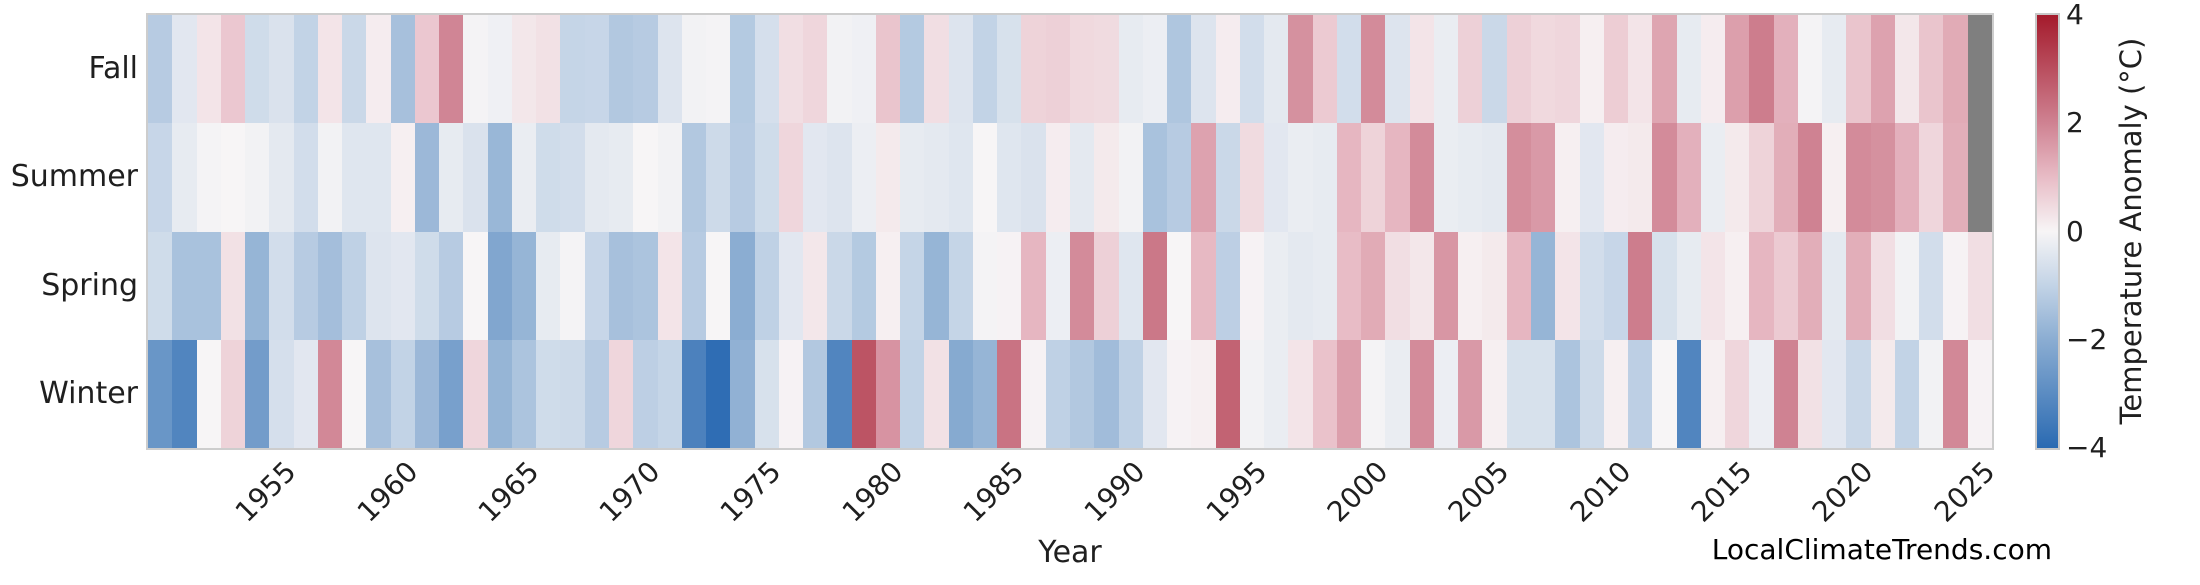  Describe the element at coordinates (1479, 491) in the screenshot. I see `x-tick-2005: 2005` at that location.